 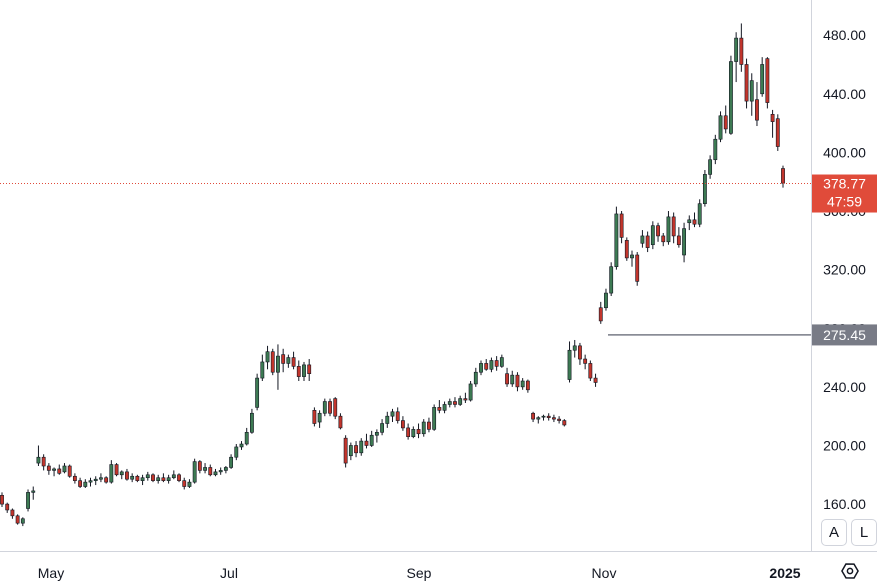 What do you see at coordinates (51, 573) in the screenshot?
I see `time-axis-label: May` at bounding box center [51, 573].